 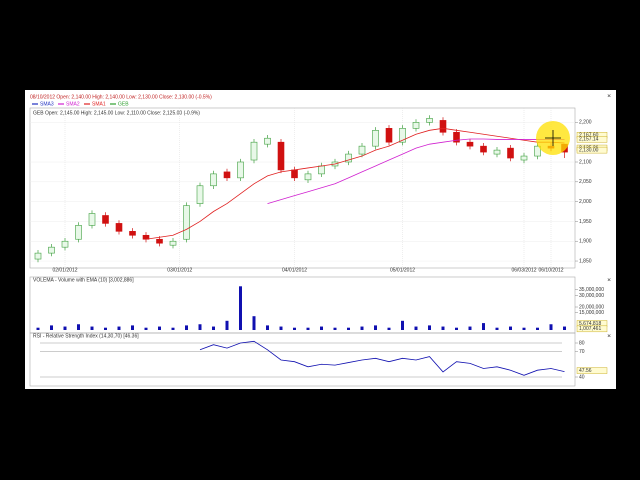 I want to click on value-tag-label: 5,674,818, so click(x=590, y=324).